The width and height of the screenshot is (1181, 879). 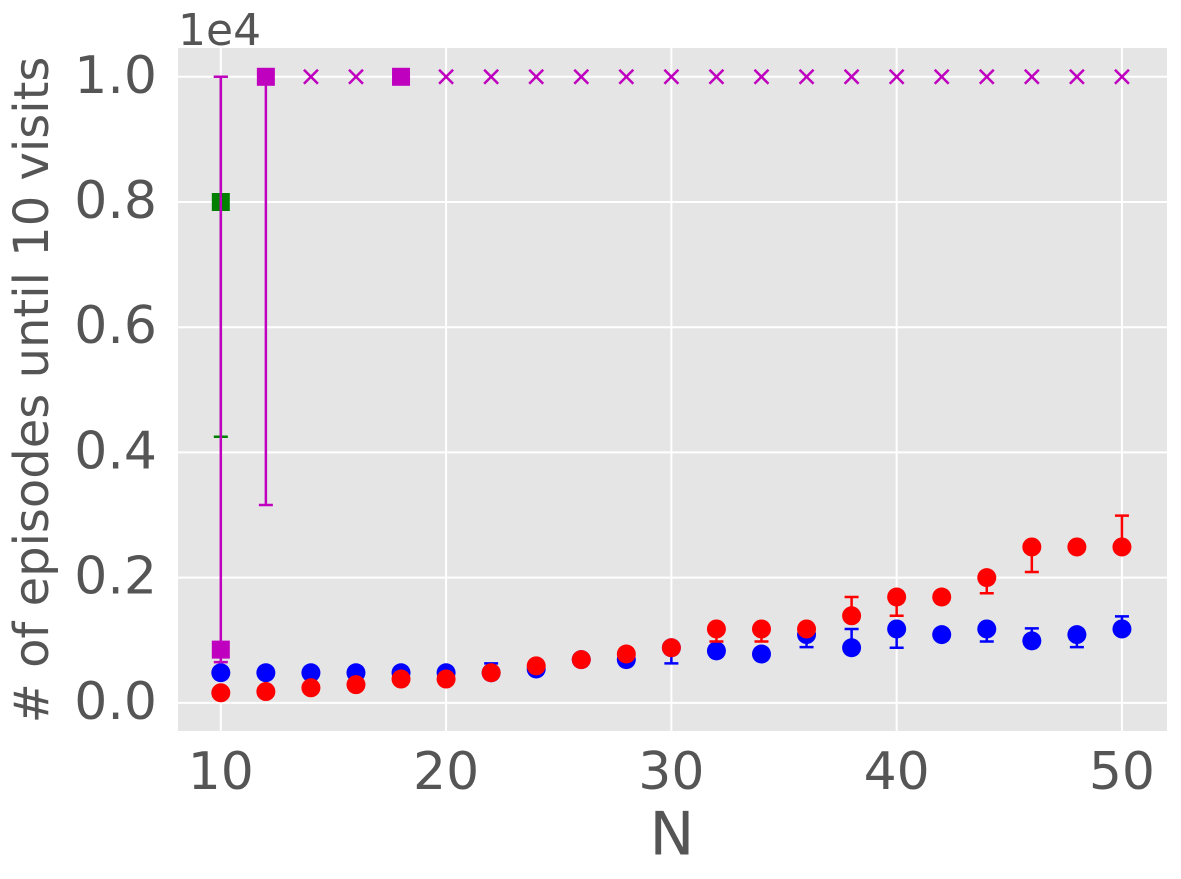 I want to click on y-offset-label: 1e4, so click(x=219, y=30).